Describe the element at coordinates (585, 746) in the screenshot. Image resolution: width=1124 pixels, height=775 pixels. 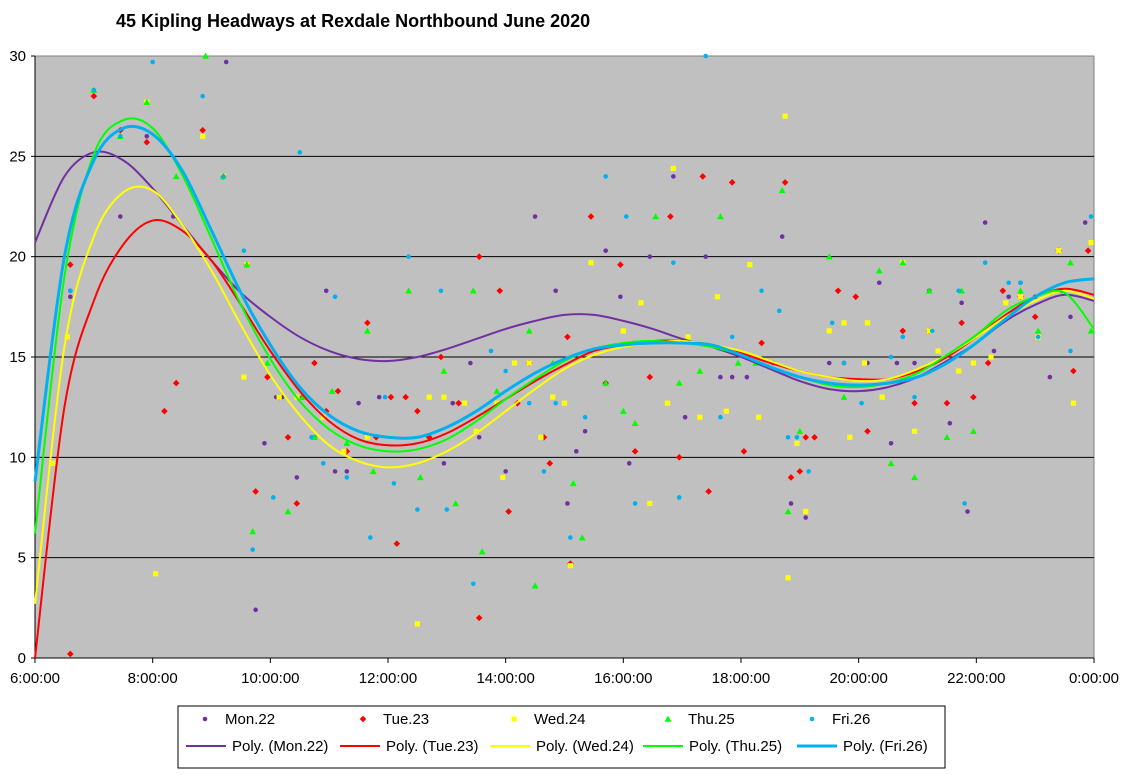
I see `legend-label-poly-wed-24: Poly. (Wed.24)` at that location.